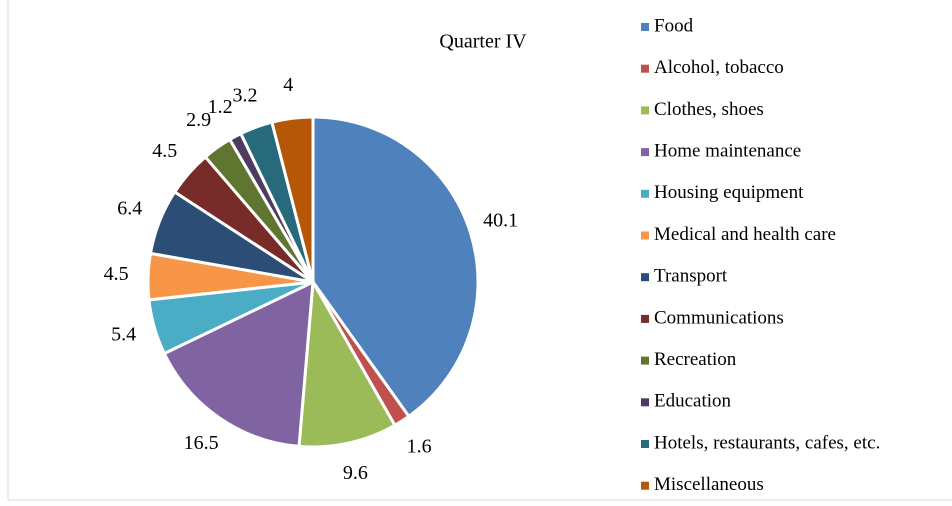  Describe the element at coordinates (129, 208) in the screenshot. I see `data-label: 6.4` at that location.